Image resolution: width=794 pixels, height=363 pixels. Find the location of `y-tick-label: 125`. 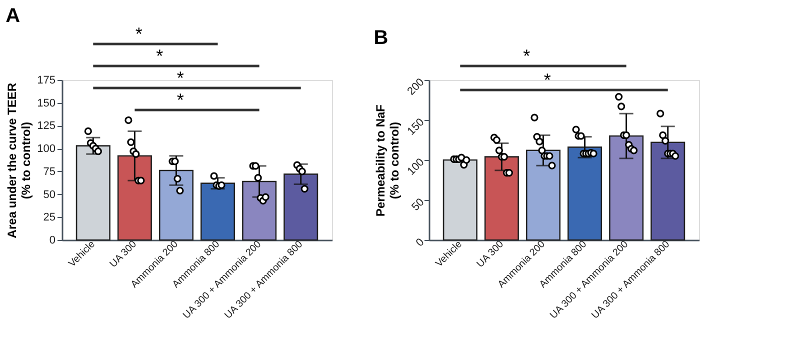

y-tick-label: 125 is located at coordinates (46, 126).